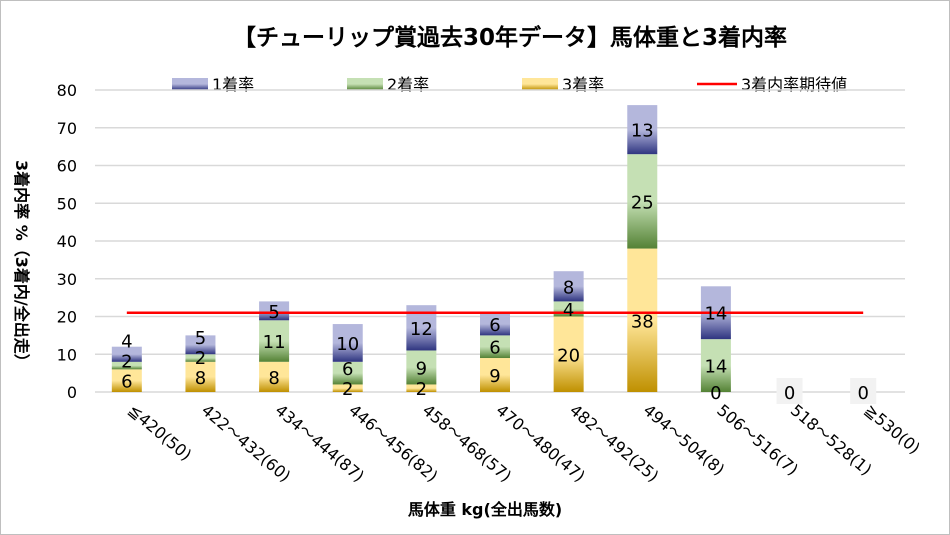 This screenshot has height=535, width=950. Describe the element at coordinates (67, 317) in the screenshot. I see `y-tick-label: 20` at that location.